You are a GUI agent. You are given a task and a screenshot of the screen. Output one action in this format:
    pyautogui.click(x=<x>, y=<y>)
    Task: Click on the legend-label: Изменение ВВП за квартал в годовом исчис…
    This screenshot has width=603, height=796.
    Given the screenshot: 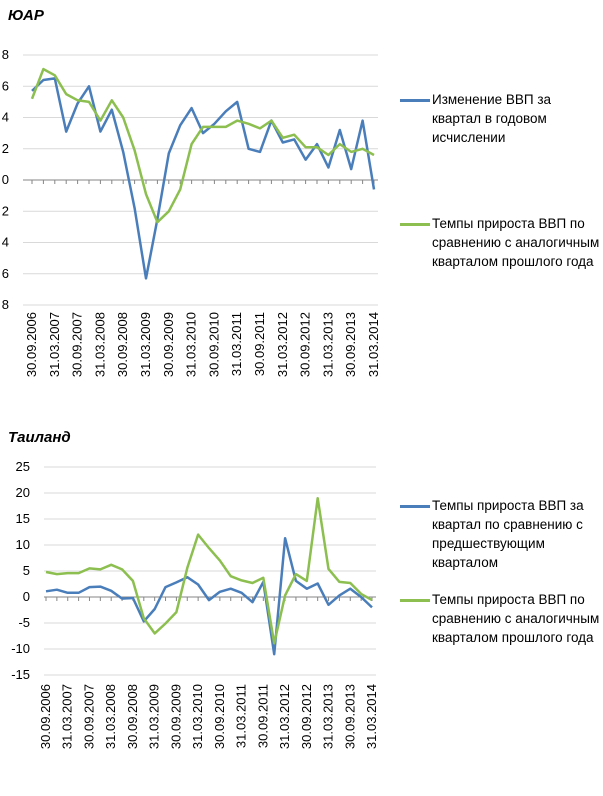 What is the action you would take?
    pyautogui.click(x=492, y=118)
    